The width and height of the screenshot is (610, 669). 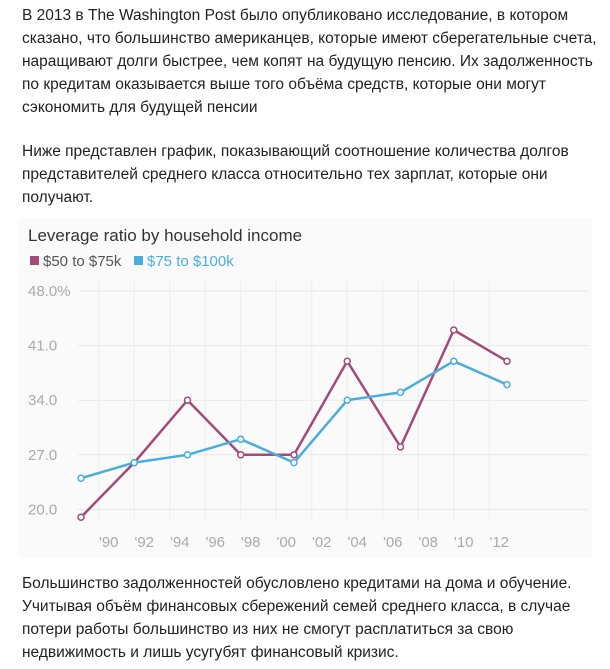 What do you see at coordinates (357, 542) in the screenshot?
I see `x-tick-label: '04` at bounding box center [357, 542].